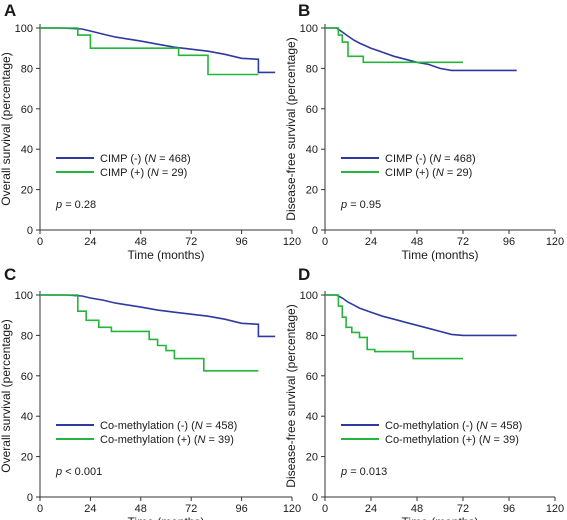 This screenshot has width=567, height=520. What do you see at coordinates (75, 205) in the screenshot?
I see `p-value-label: p = 0.28` at bounding box center [75, 205].